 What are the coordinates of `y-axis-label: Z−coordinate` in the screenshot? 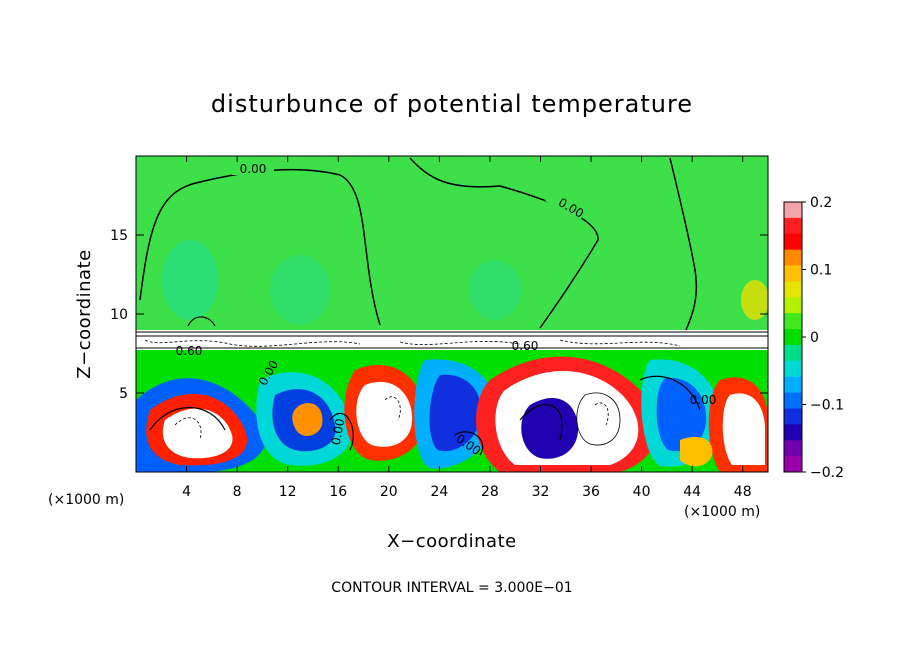 It's located at (84, 313).